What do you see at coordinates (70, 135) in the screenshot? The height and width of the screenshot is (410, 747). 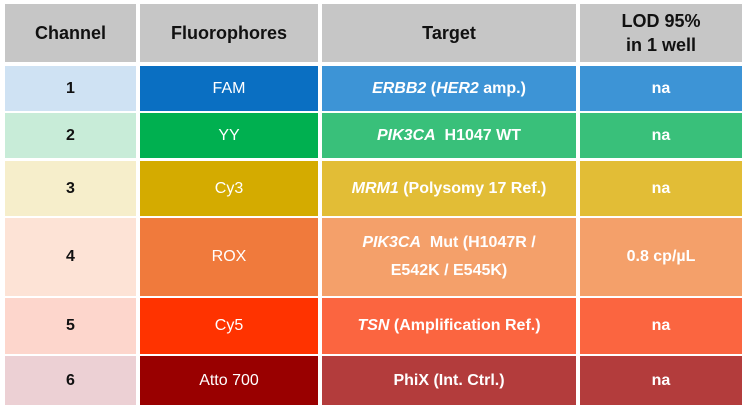 I see `cell-channel: 2` at bounding box center [70, 135].